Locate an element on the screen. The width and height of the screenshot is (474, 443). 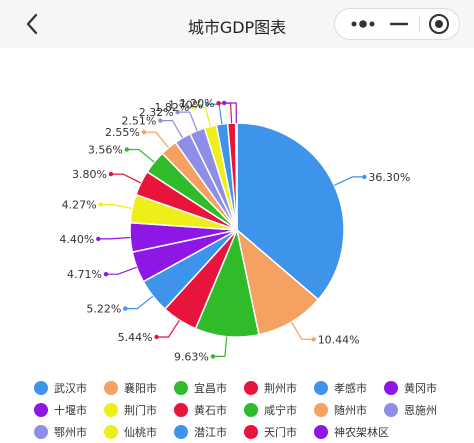
legend-item: 宜昌市 is located at coordinates (200, 388).